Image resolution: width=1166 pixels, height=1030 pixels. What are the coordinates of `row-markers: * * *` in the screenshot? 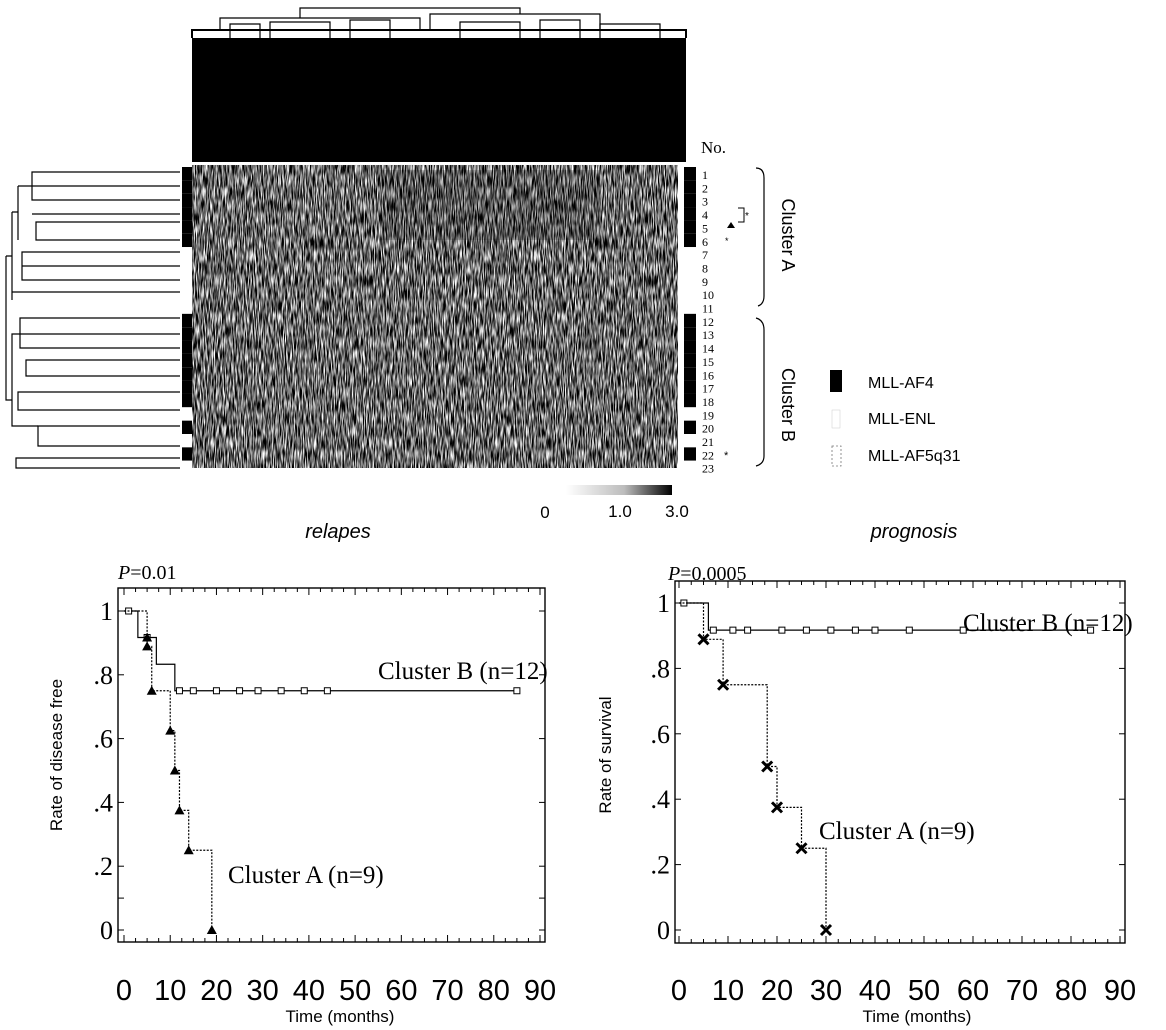 It's located at (736, 334).